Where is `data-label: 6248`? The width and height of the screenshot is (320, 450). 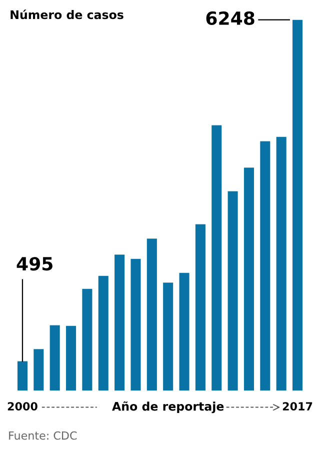 data-label: 6248 is located at coordinates (230, 18).